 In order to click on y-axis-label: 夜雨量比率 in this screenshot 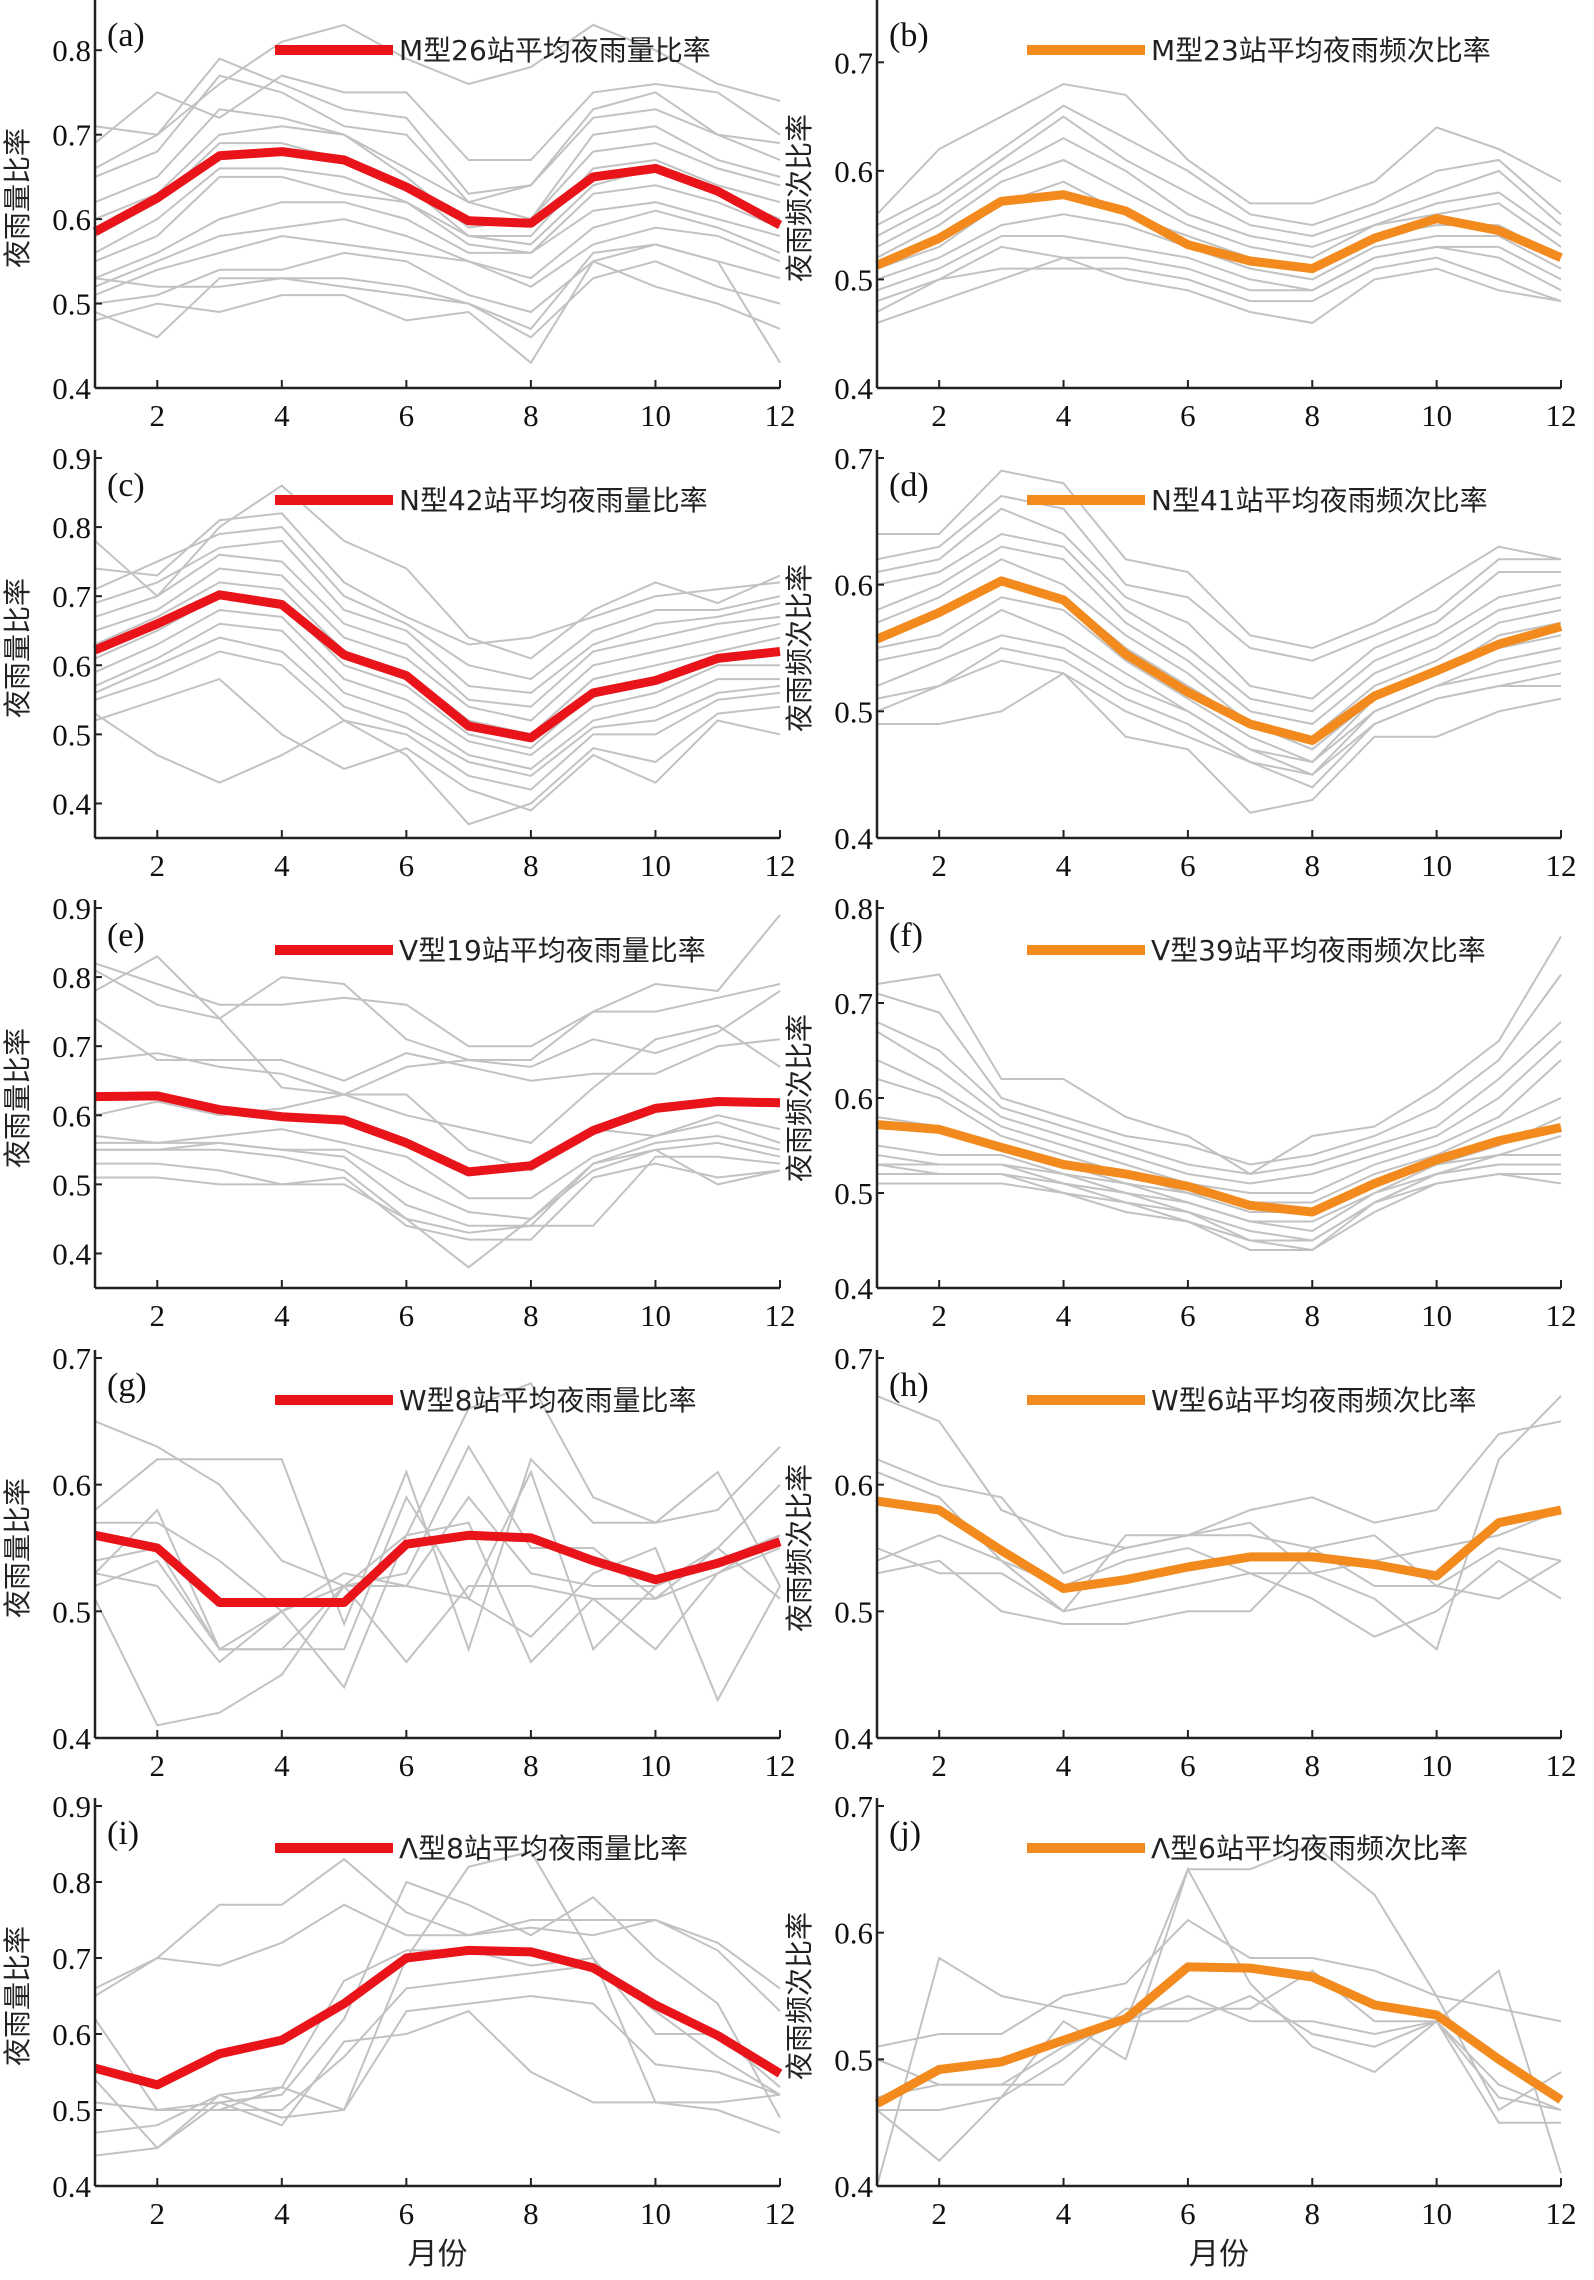, I will do `click(17, 648)`.